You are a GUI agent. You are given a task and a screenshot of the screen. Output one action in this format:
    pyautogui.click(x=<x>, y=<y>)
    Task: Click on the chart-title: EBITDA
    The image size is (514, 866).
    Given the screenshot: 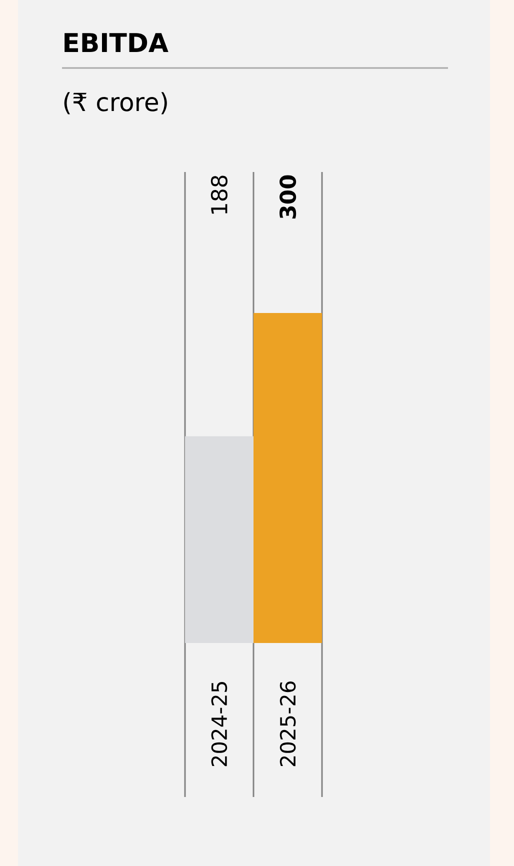 What is the action you would take?
    pyautogui.click(x=116, y=42)
    